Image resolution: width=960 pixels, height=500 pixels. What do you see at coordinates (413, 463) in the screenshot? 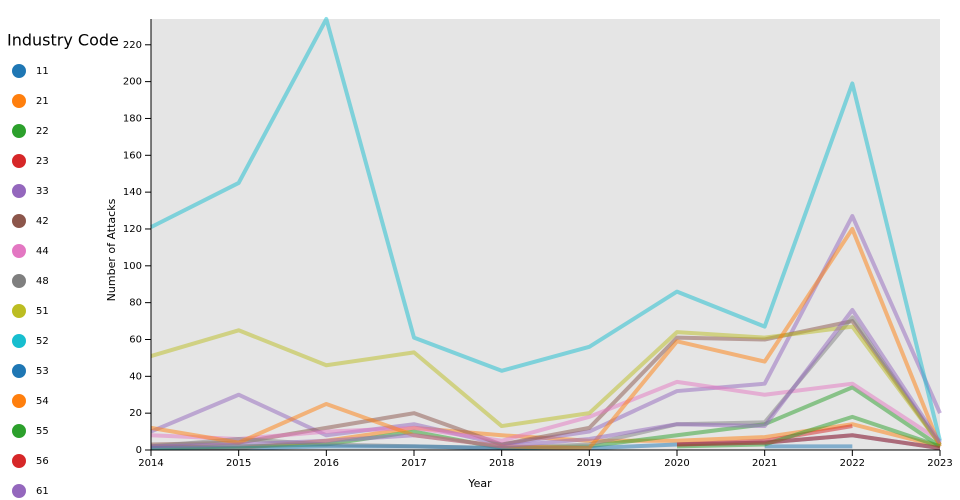
I see `x-tick-label: 2017` at bounding box center [413, 463].